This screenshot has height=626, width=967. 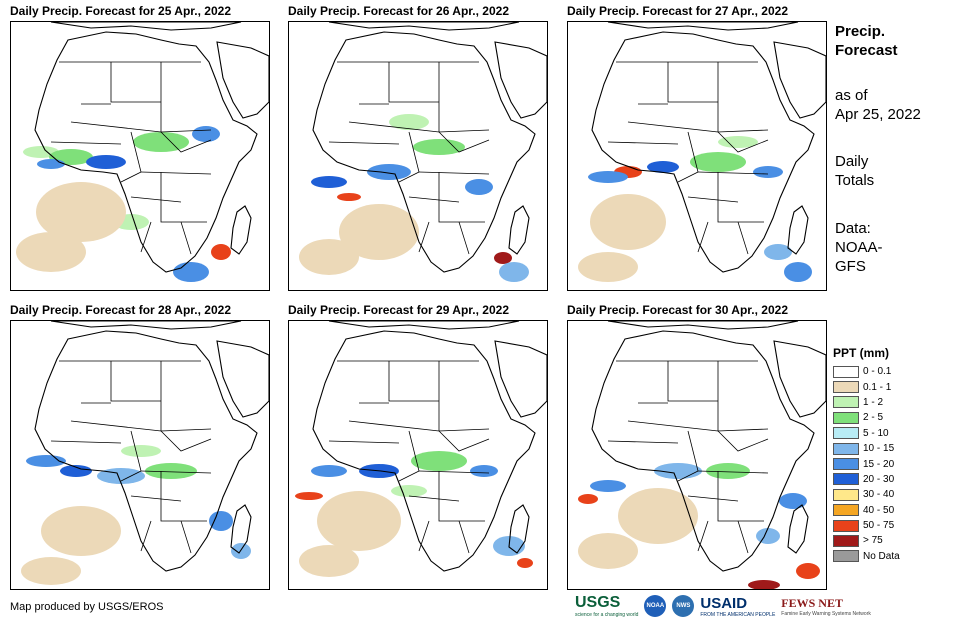 What do you see at coordinates (895, 386) in the screenshot?
I see `legend-item: 0.1 - 1` at bounding box center [895, 386].